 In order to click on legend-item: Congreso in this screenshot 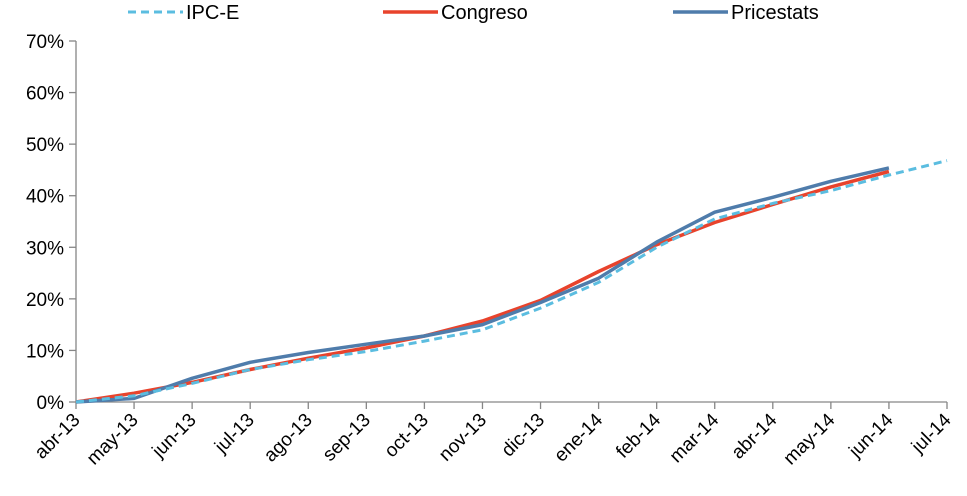, I will do `click(455, 13)`.